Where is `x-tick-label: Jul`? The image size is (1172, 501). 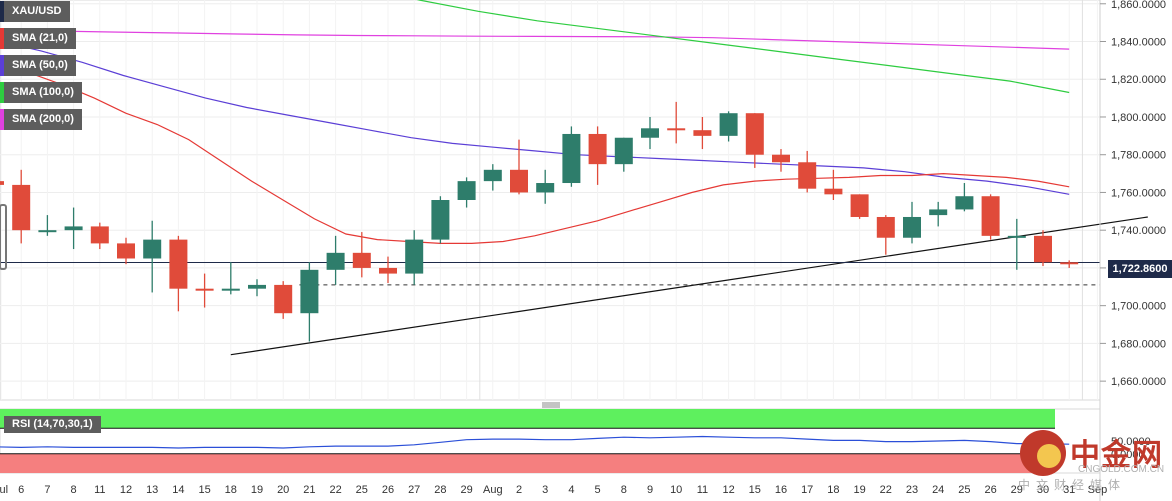
x-tick-label: Jul is located at coordinates (4, 490).